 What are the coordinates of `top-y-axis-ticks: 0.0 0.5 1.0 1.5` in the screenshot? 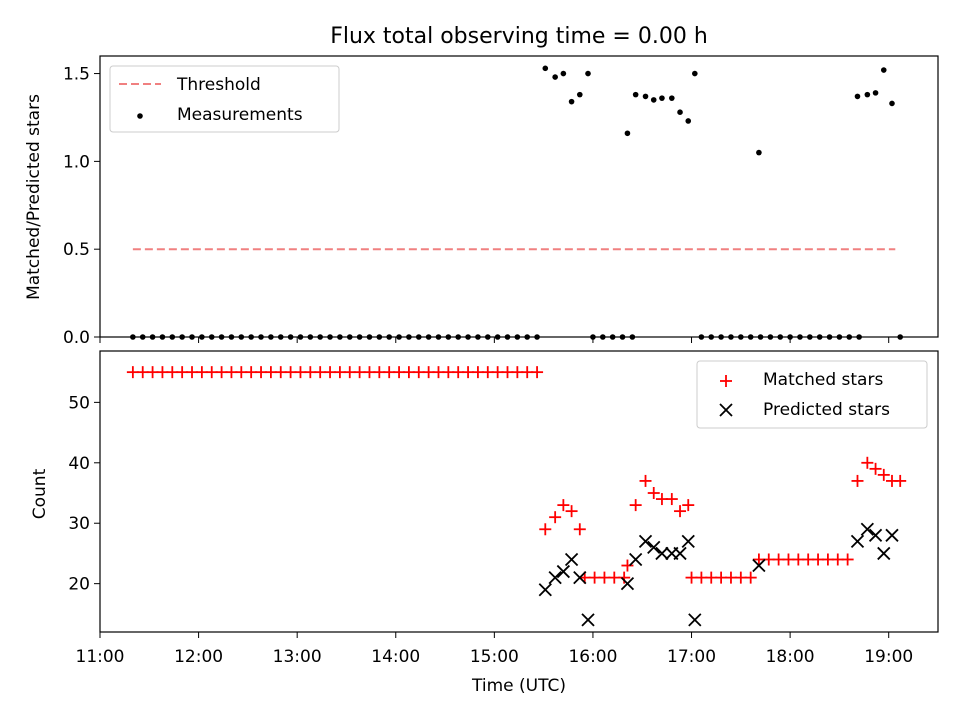 It's located at (81, 206).